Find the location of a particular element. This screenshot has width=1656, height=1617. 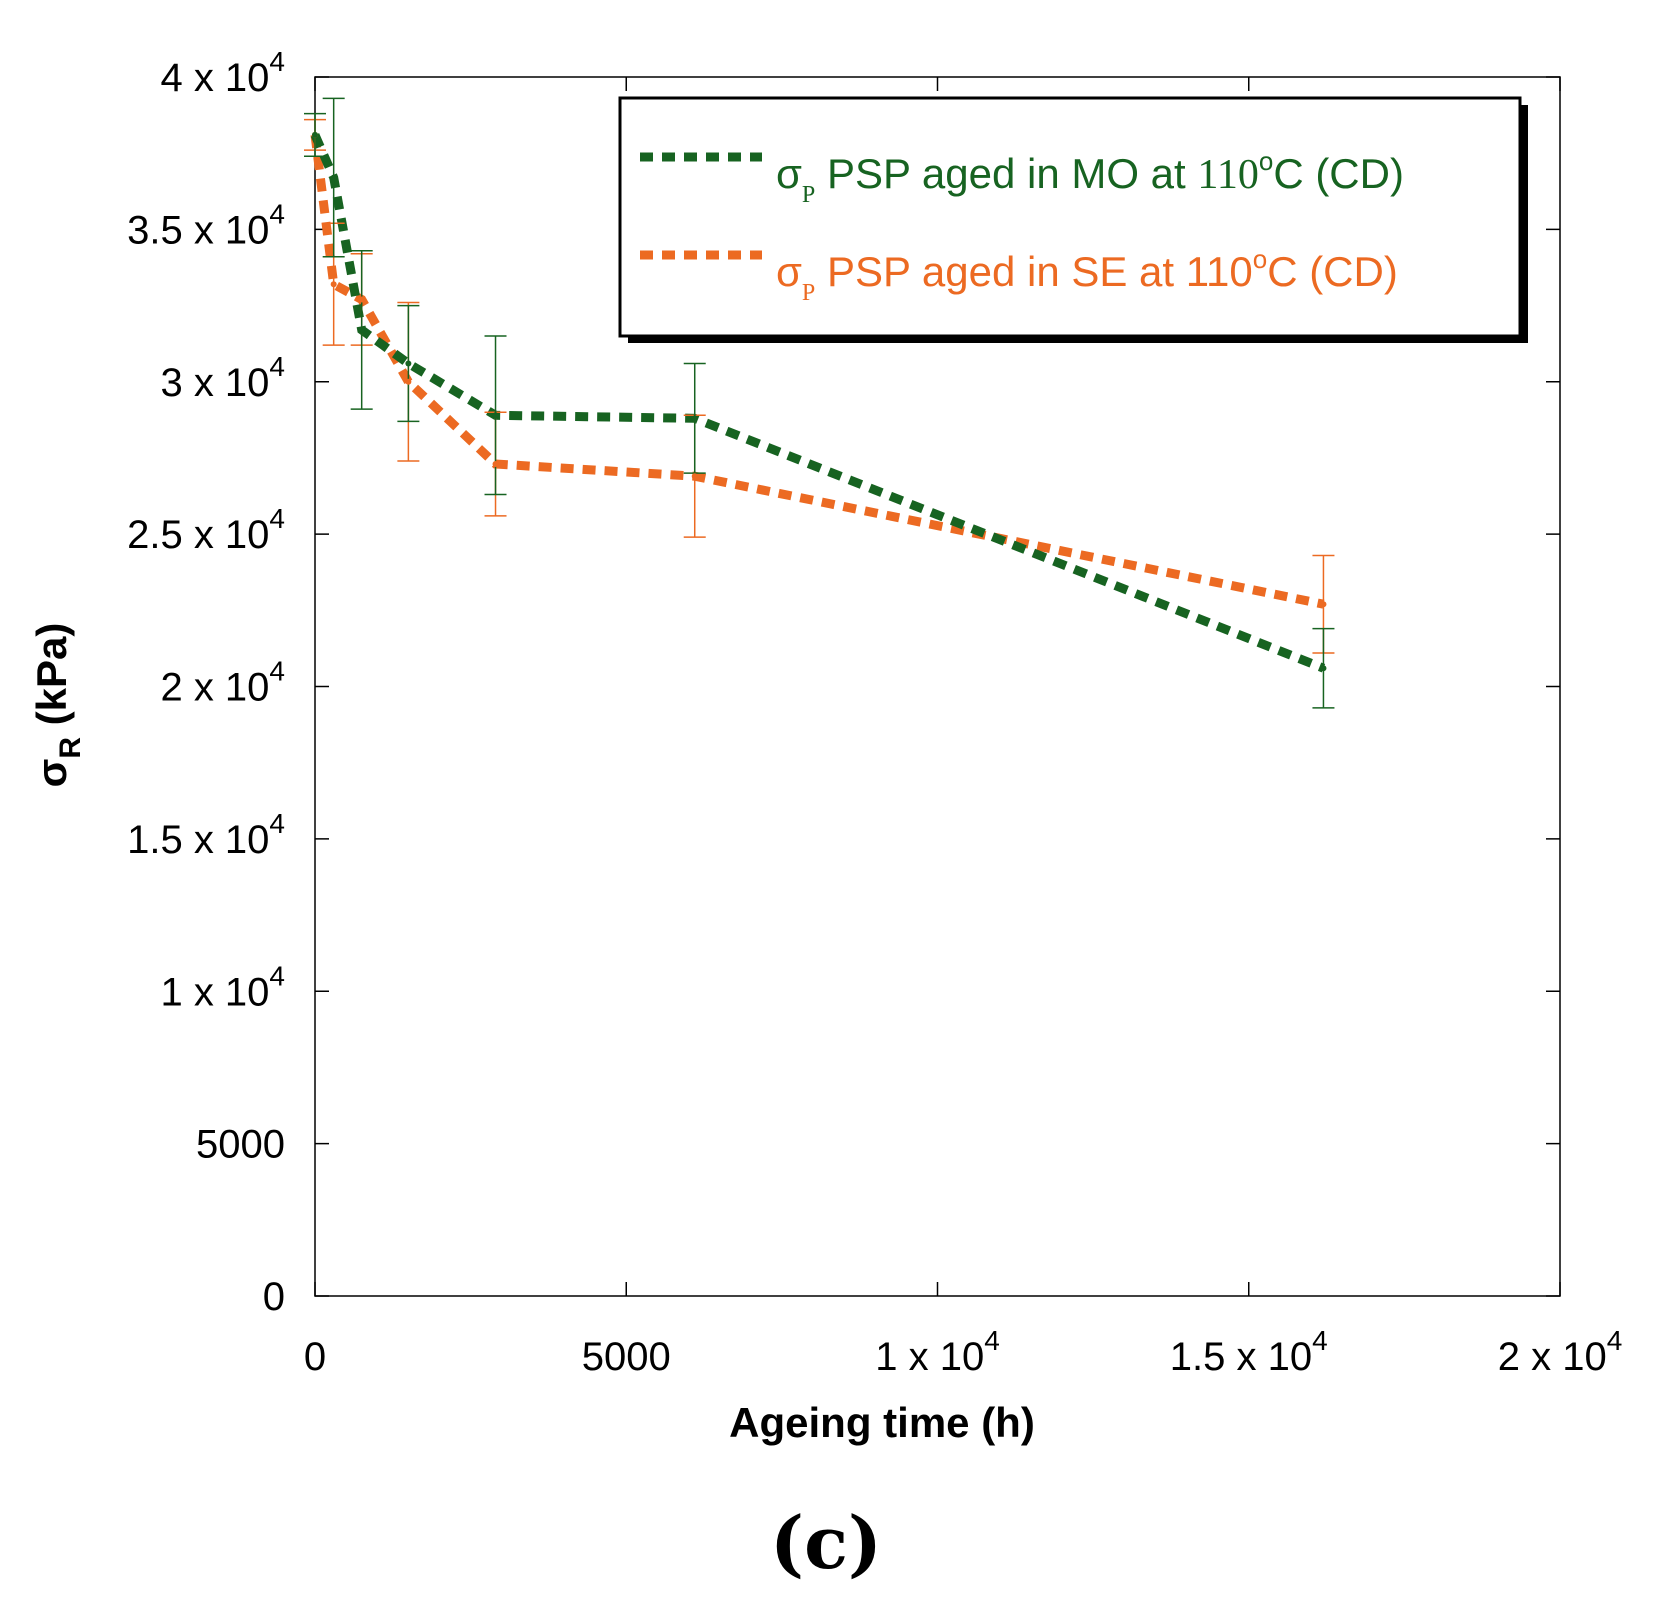

y-tick-label-mantissa: 2 x 10 is located at coordinates (214, 688).